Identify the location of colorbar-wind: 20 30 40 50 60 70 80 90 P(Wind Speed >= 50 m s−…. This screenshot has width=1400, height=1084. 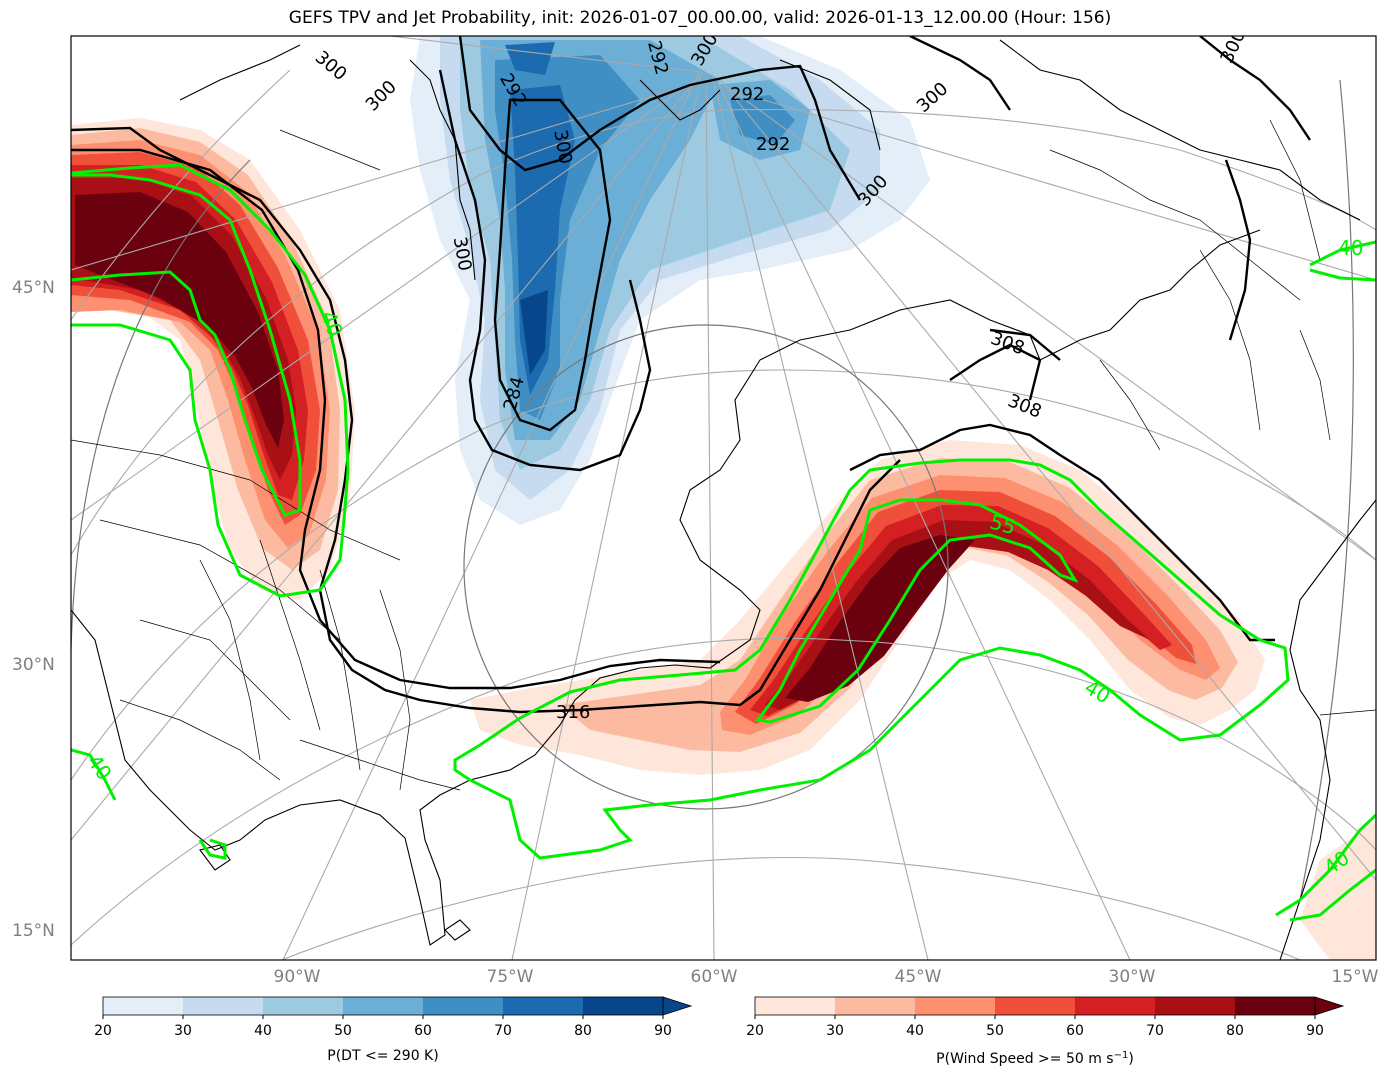
(1045, 1032).